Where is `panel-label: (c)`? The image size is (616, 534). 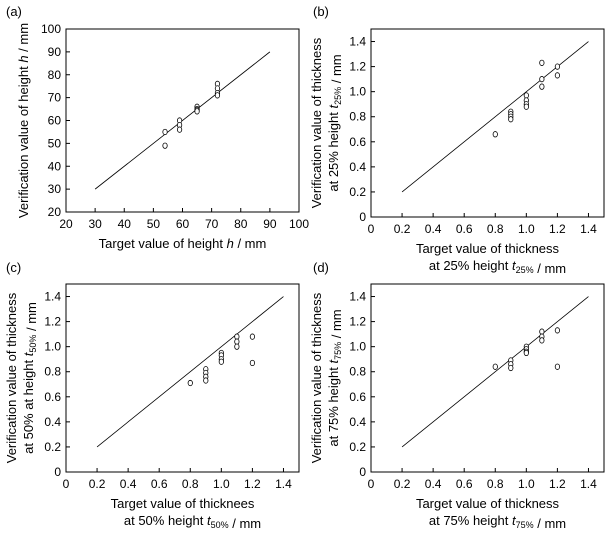
panel-label: (c) is located at coordinates (13, 267).